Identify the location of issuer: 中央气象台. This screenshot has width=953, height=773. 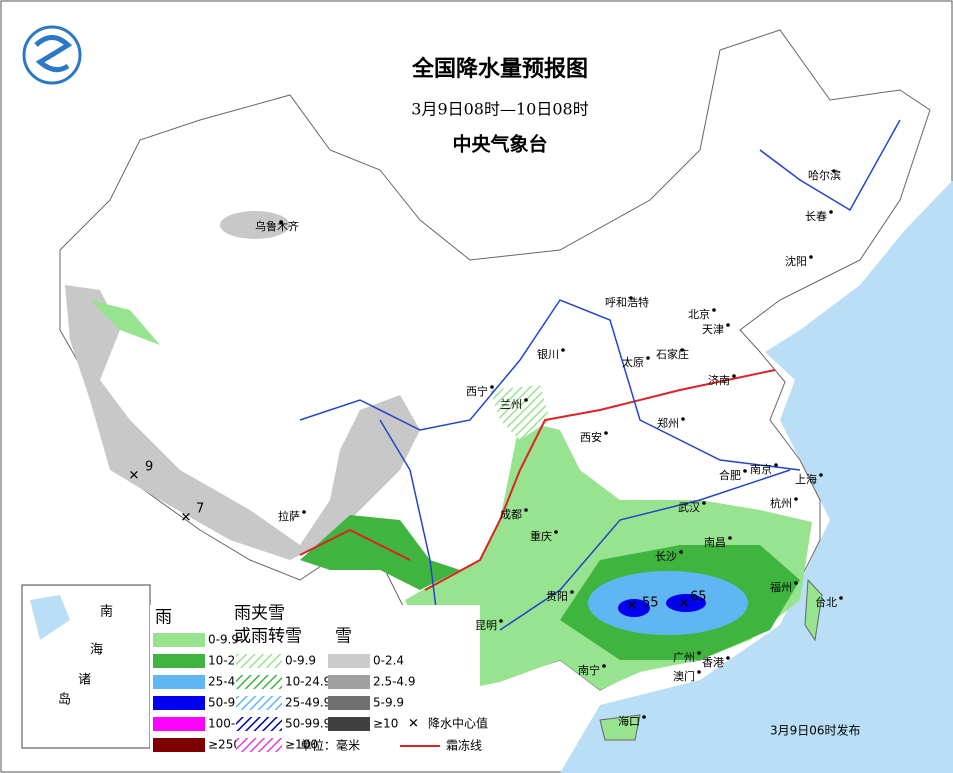
(499, 144).